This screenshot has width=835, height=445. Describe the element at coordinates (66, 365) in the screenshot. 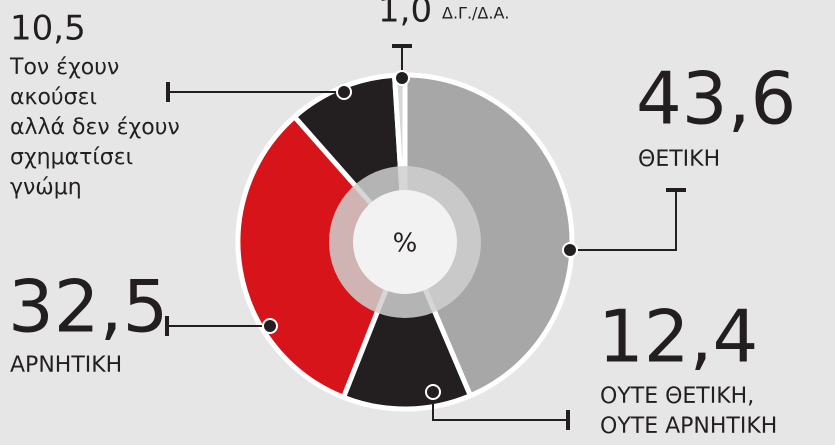

I see `category-label: ΑΡΝΗΤΙΚΗ` at that location.